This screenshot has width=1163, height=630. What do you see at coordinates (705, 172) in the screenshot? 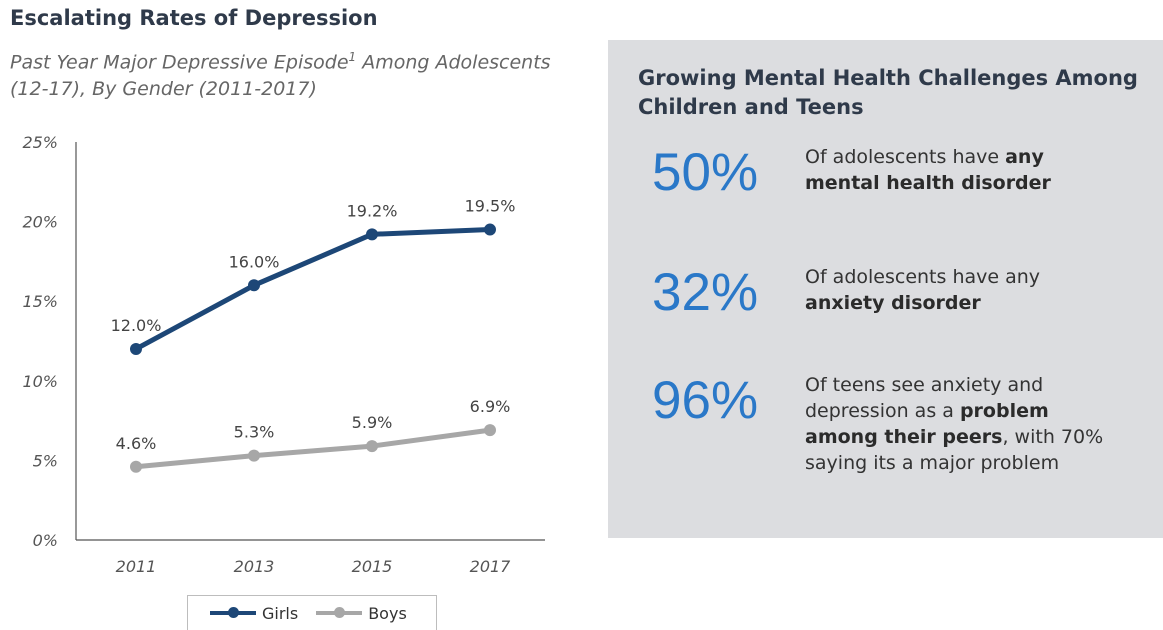
I see `stat-percentage: 50%` at bounding box center [705, 172].